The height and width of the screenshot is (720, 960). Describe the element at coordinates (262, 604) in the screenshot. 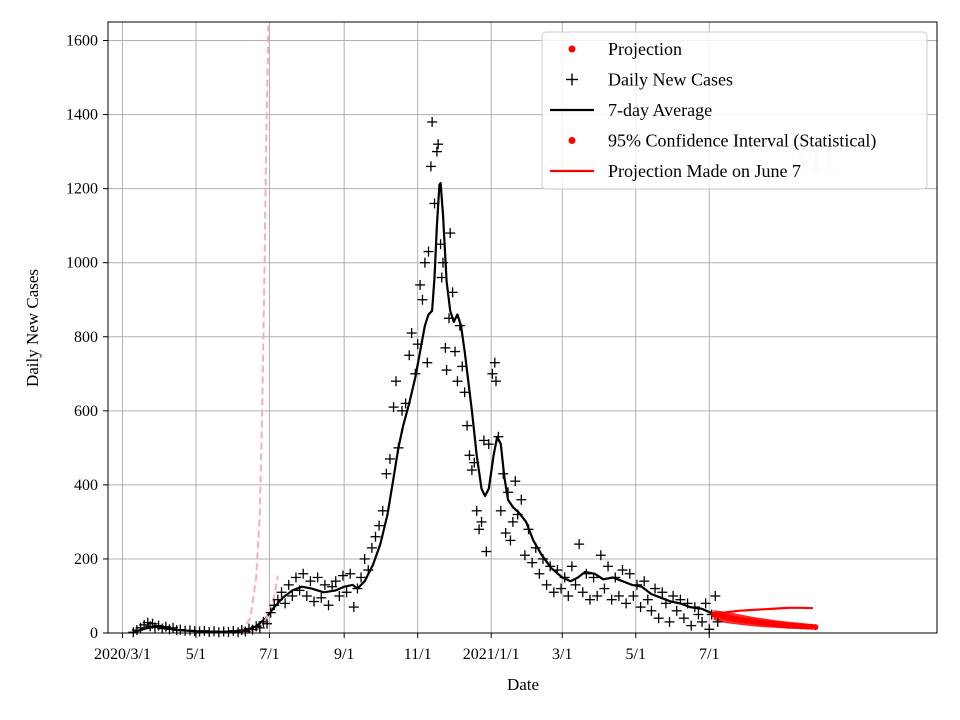

I see `series-line-ci_lower` at that location.